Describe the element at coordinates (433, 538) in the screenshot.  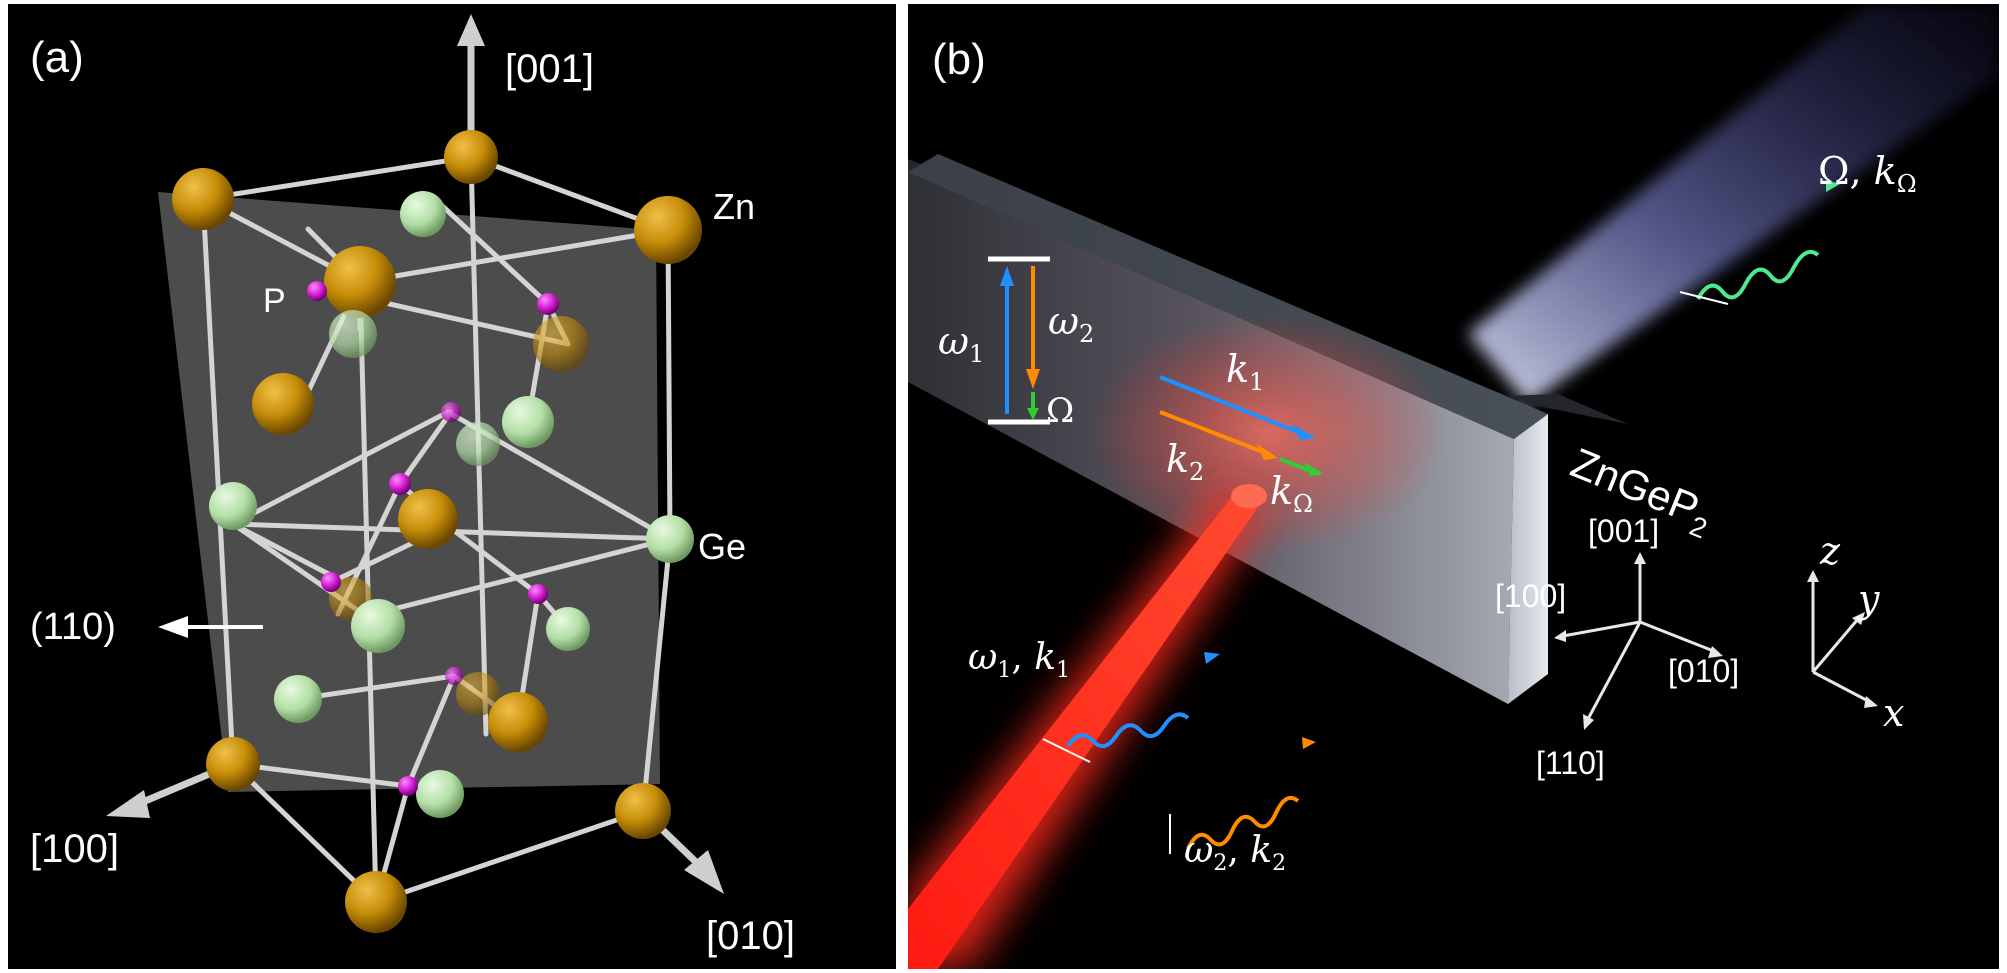
I see `p-atoms` at that location.